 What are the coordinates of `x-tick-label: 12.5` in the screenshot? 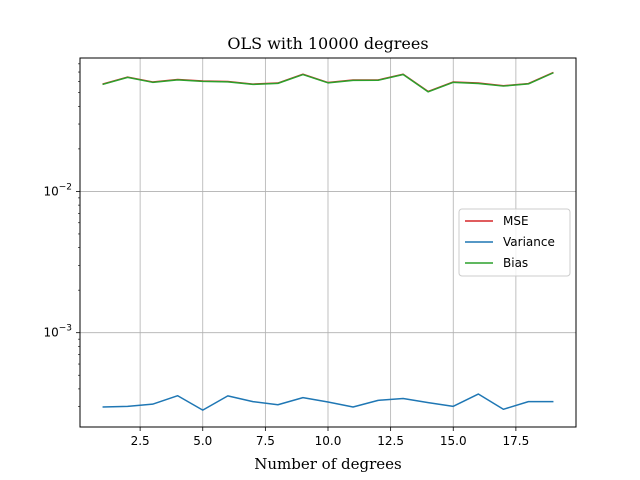 It's located at (390, 441).